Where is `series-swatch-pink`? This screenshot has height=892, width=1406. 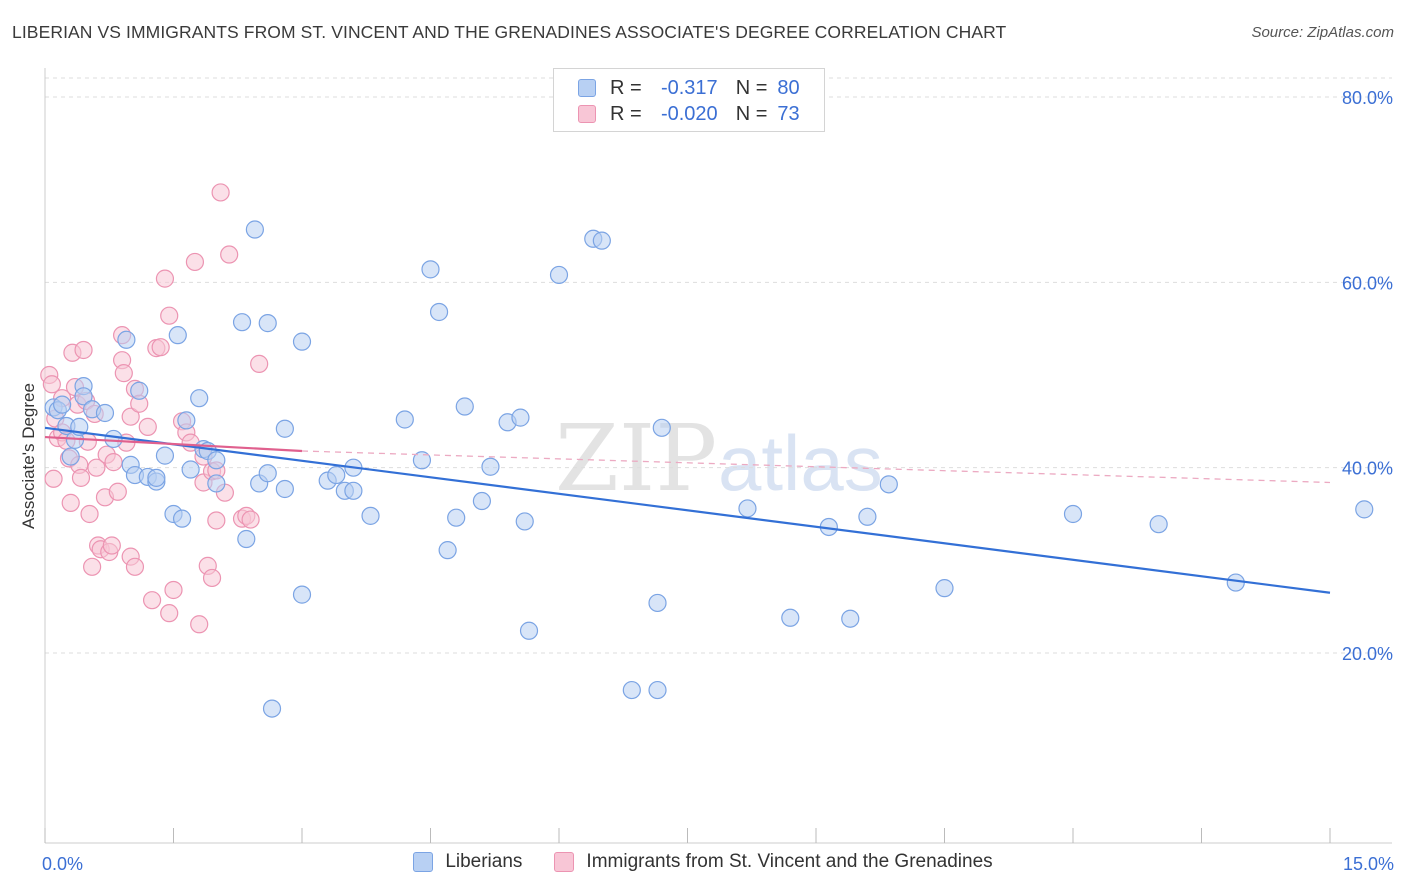
series-swatch-pink is located at coordinates (564, 862).